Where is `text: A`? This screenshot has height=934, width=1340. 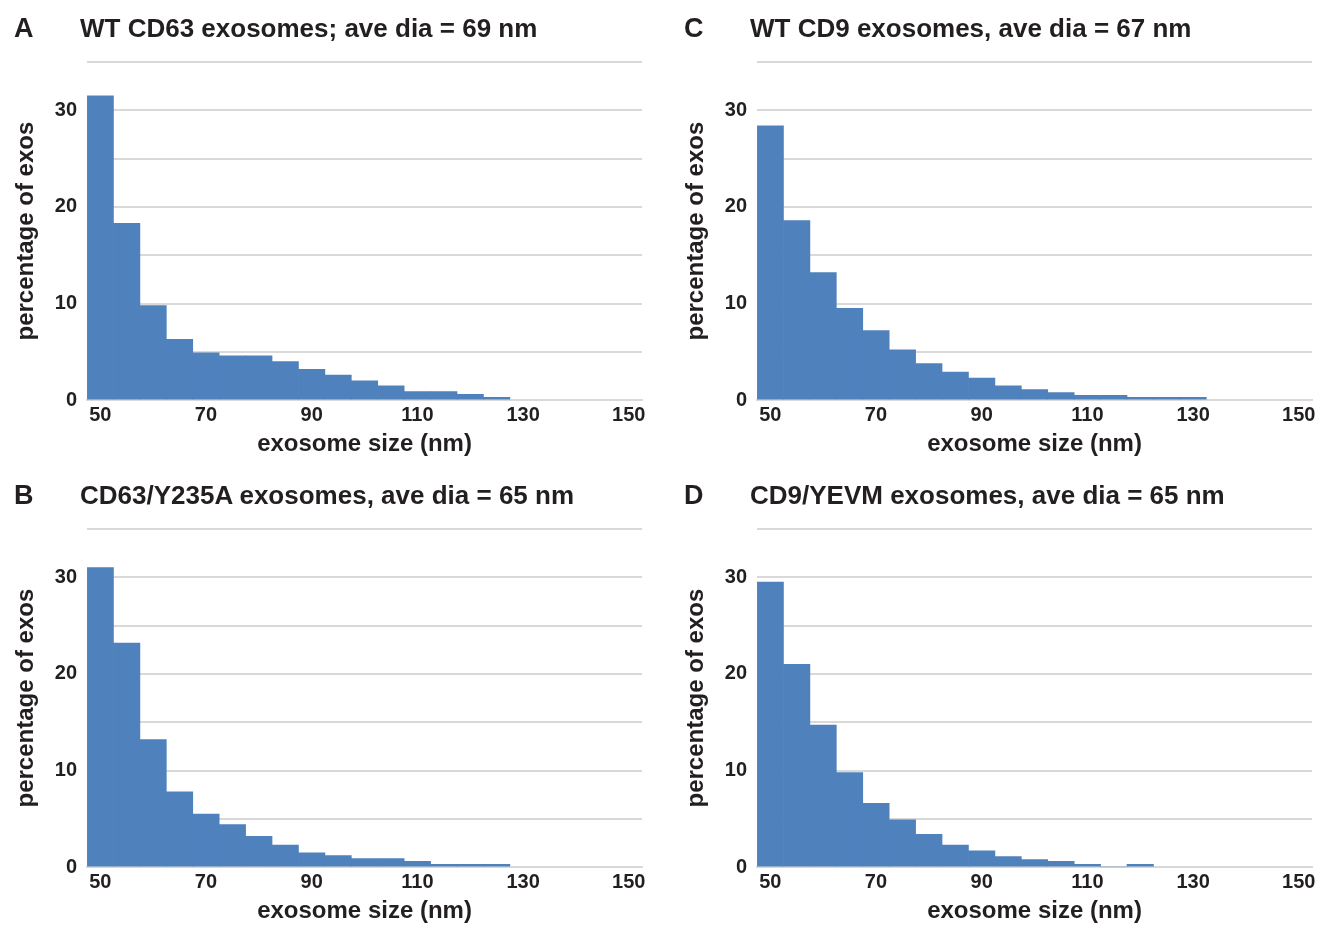 text: A is located at coordinates (24, 28).